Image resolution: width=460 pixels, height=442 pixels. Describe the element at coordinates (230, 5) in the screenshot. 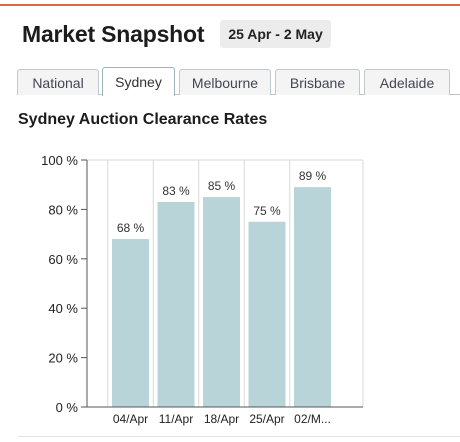

I see `top-accent-rule` at that location.